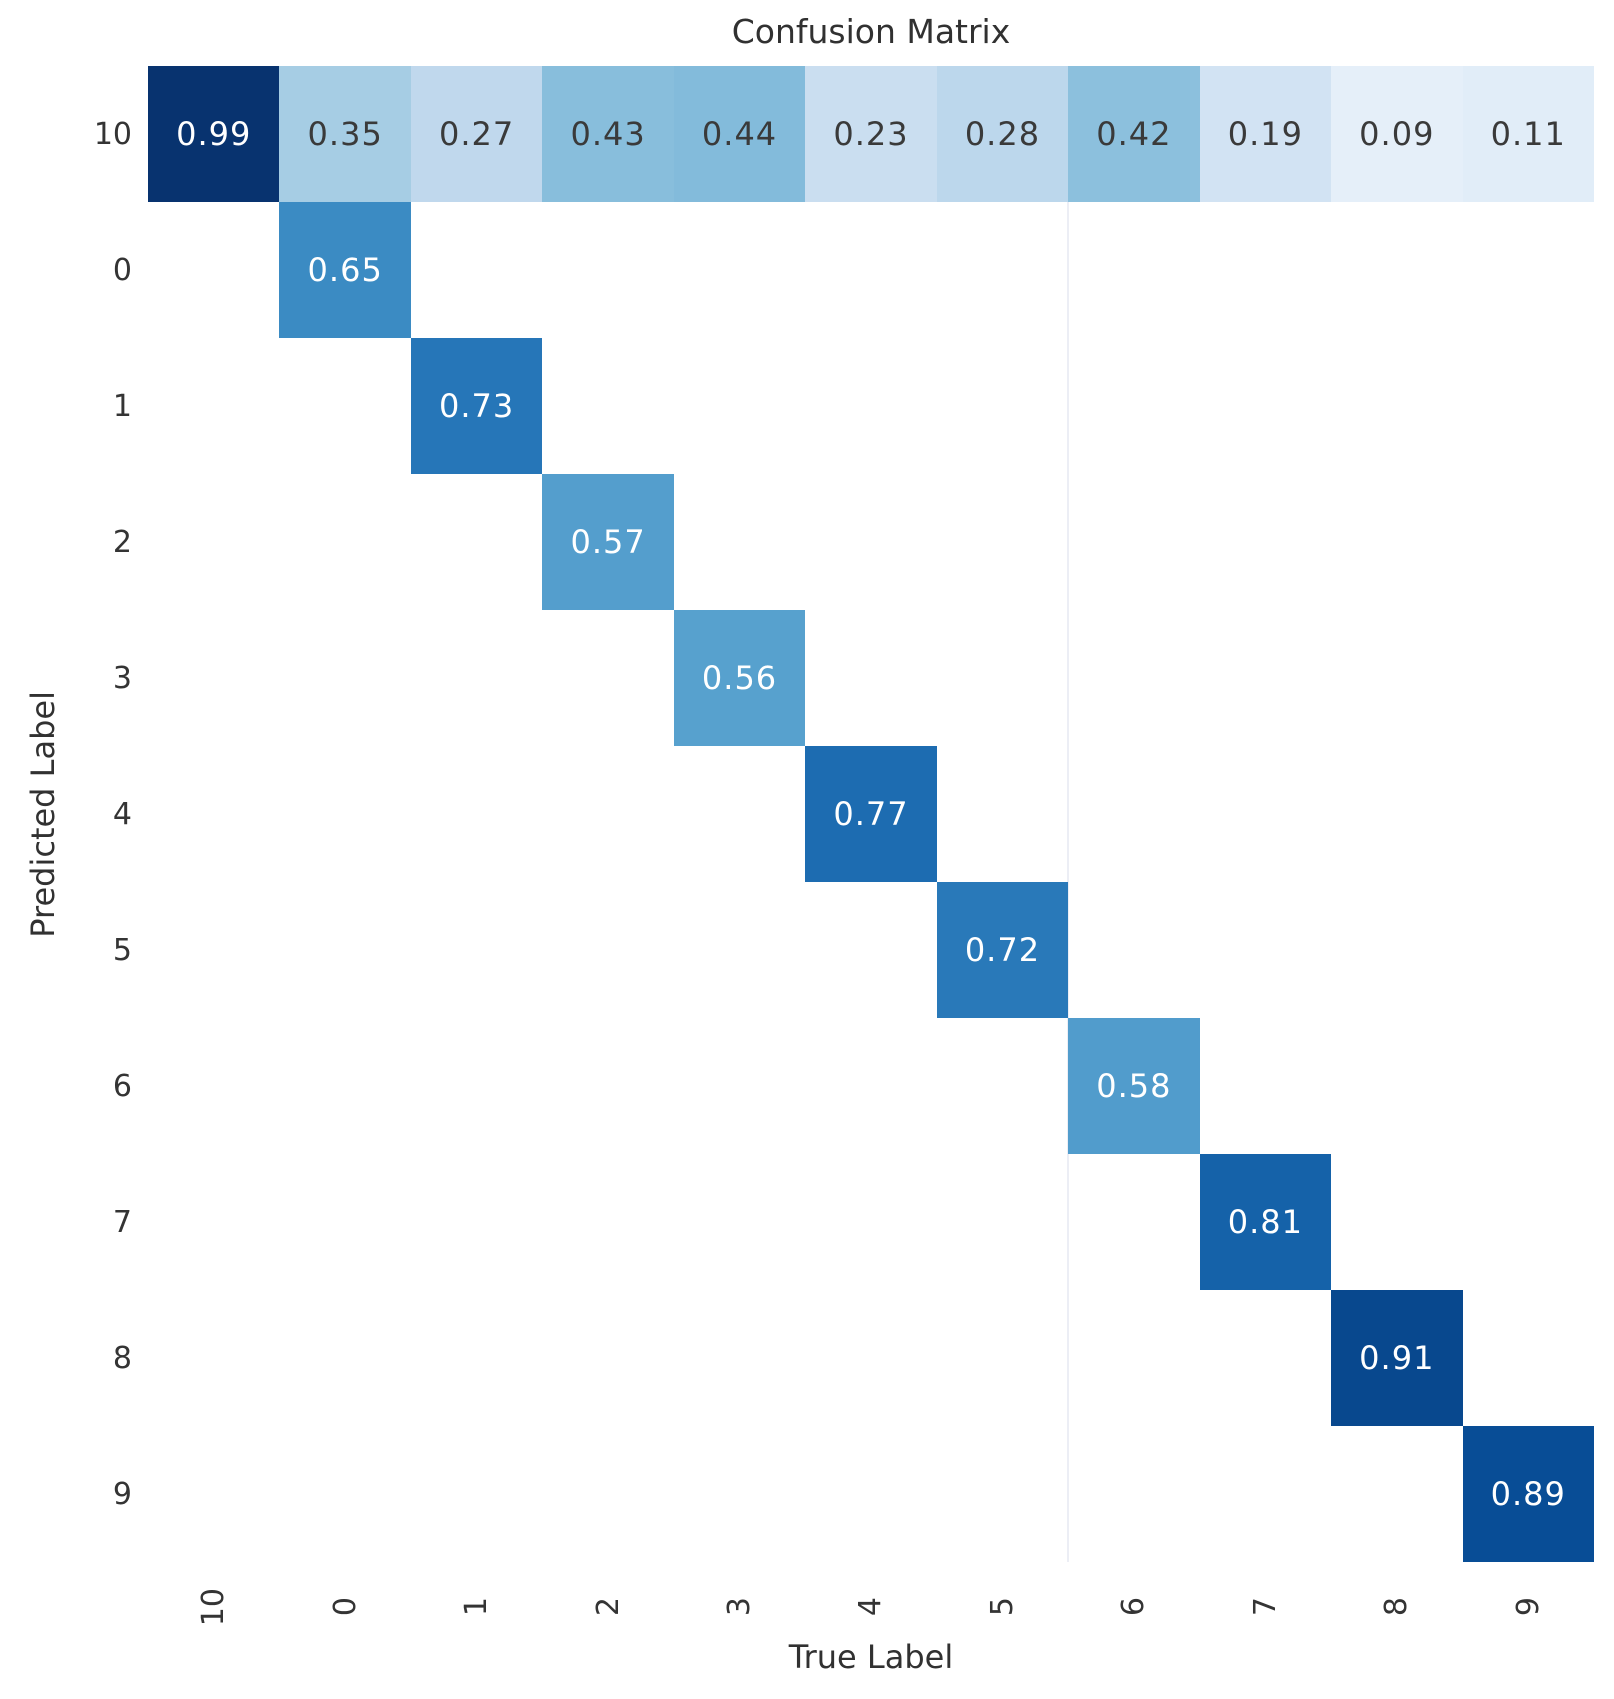 The height and width of the screenshot is (1699, 1614). What do you see at coordinates (345, 1607) in the screenshot?
I see `x-tick-label-text: 0` at bounding box center [345, 1607].